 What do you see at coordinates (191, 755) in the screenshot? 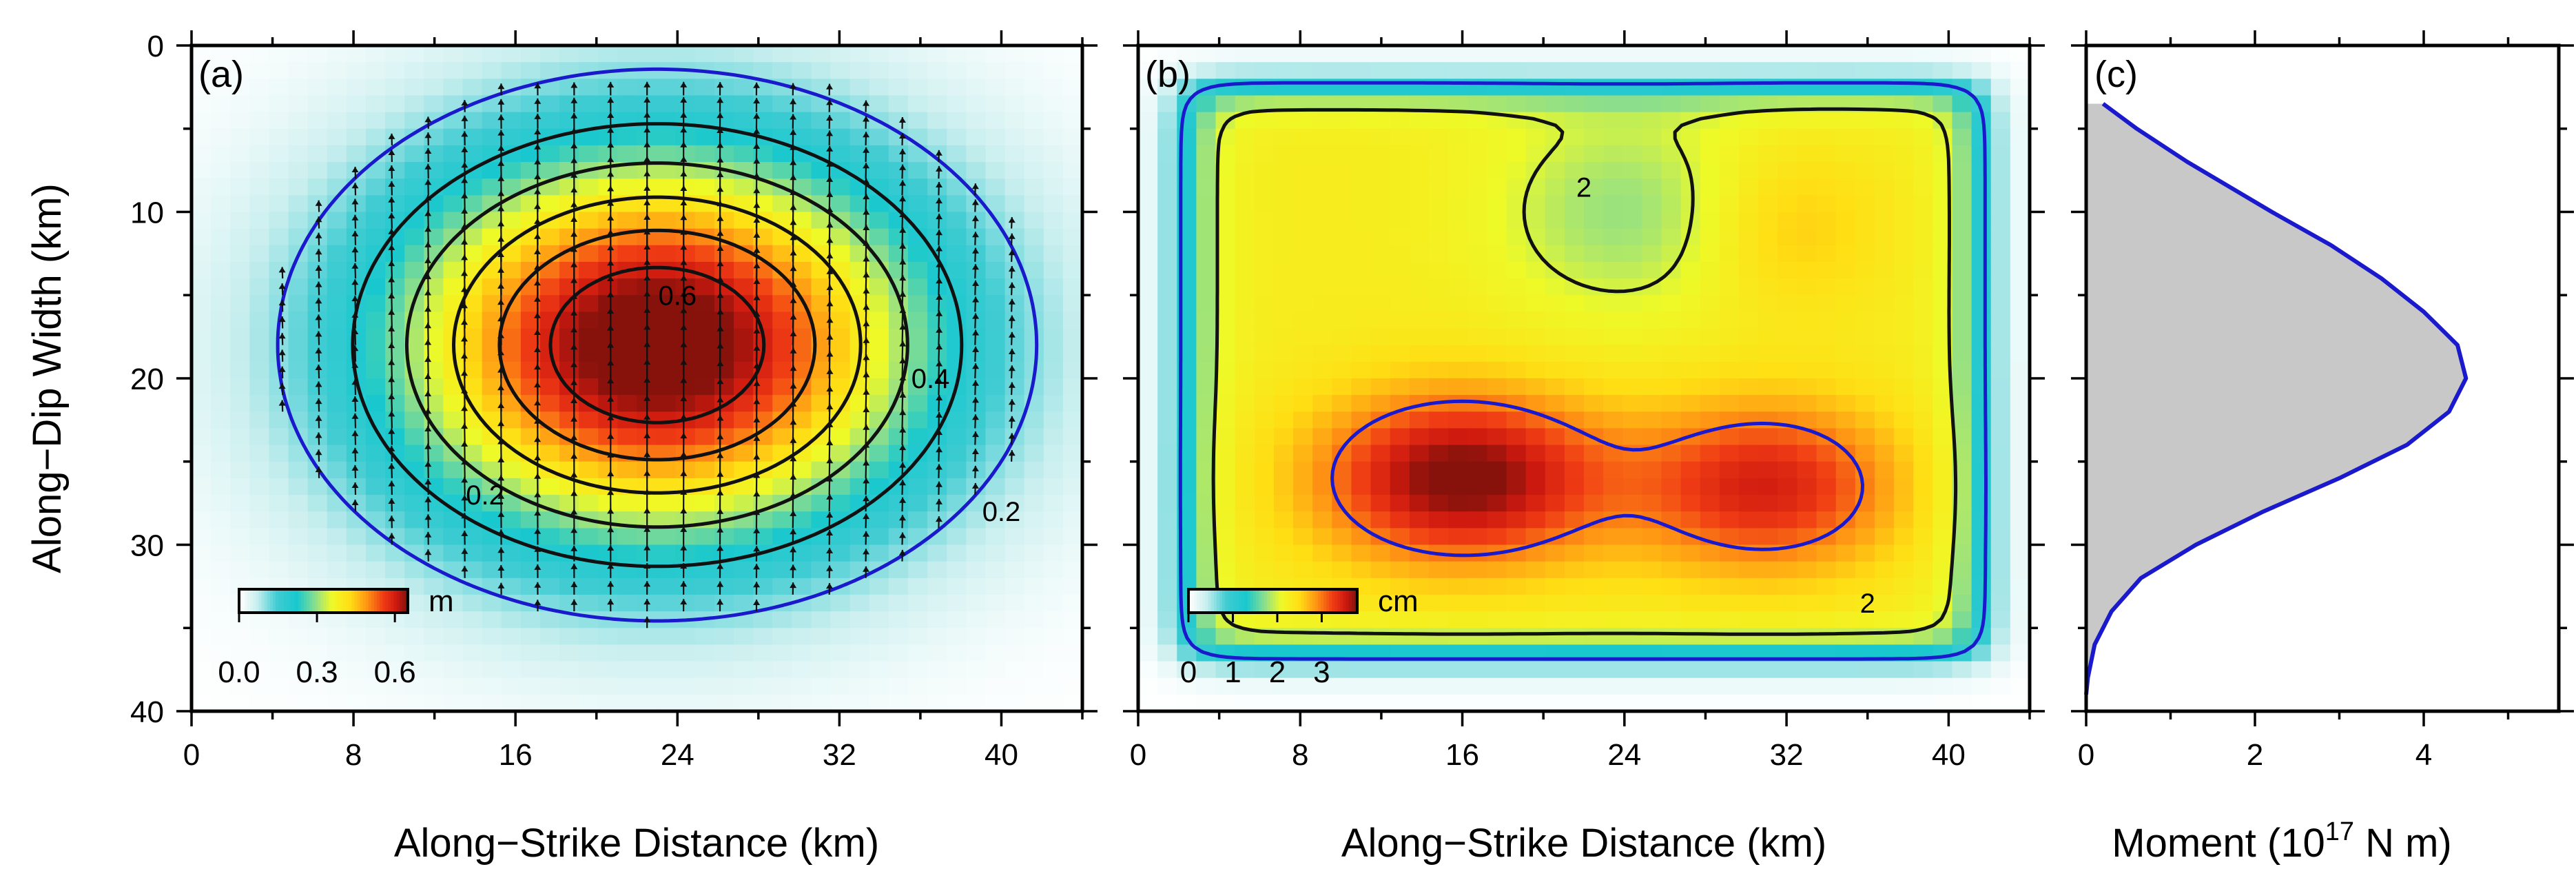
I see `x-tick-label: 0` at bounding box center [191, 755].